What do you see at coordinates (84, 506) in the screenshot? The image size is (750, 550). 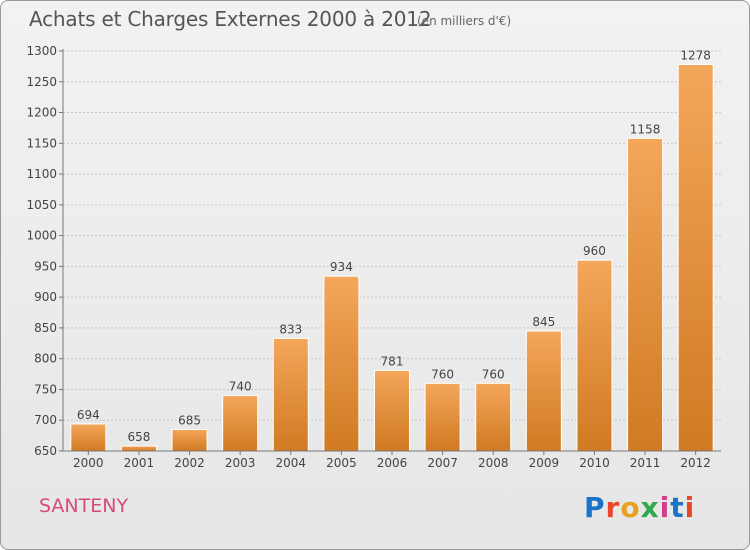 I see `commune-name: SANTENY` at bounding box center [84, 506].